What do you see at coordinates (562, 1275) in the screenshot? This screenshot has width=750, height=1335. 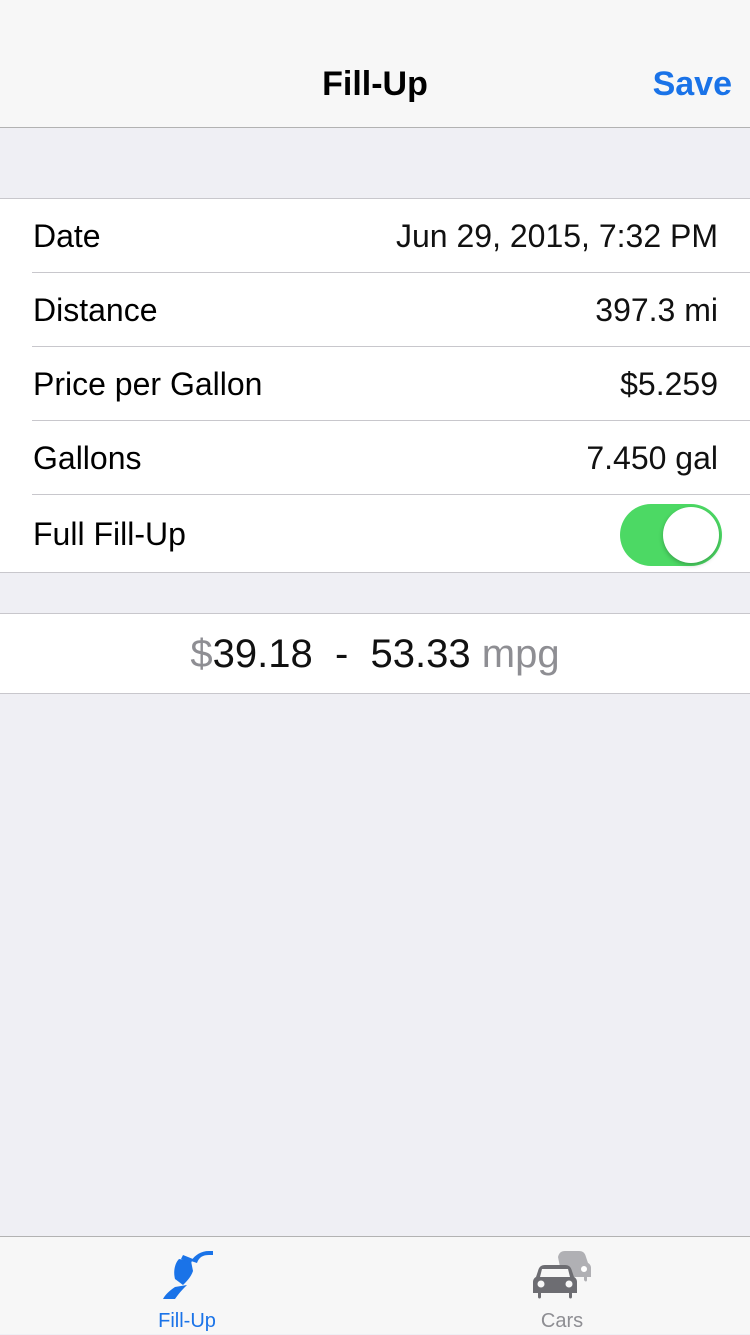 I see `cars-icon` at bounding box center [562, 1275].